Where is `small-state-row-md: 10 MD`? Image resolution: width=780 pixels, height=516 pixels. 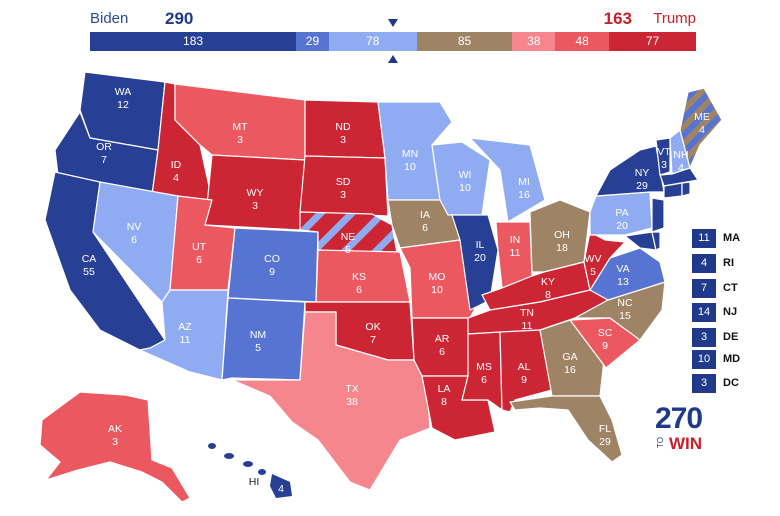
small-state-row-md: 10 MD is located at coordinates (716, 359).